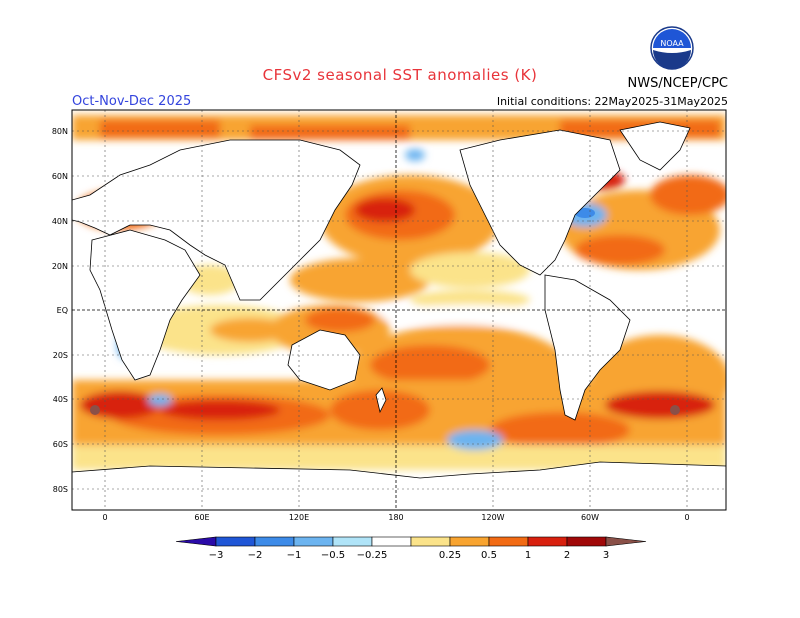  I want to click on lon-label: 180, so click(395, 517).